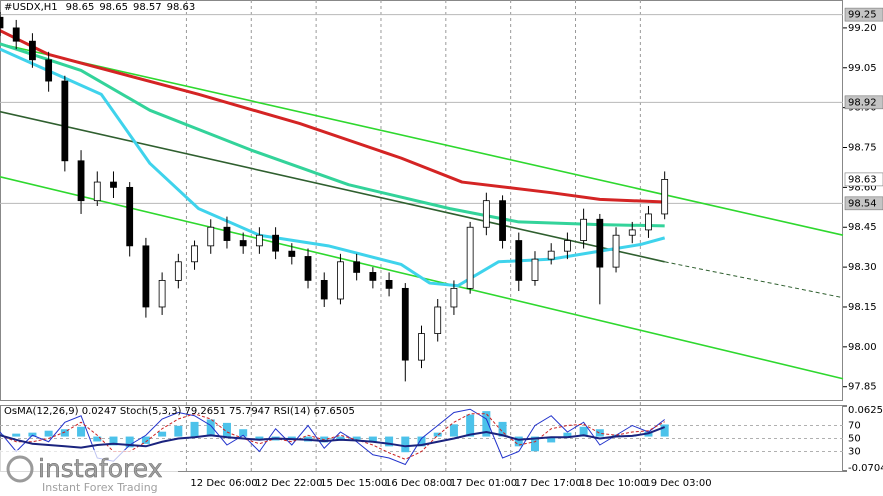  Describe the element at coordinates (20, 469) in the screenshot. I see `logo-icon` at that location.